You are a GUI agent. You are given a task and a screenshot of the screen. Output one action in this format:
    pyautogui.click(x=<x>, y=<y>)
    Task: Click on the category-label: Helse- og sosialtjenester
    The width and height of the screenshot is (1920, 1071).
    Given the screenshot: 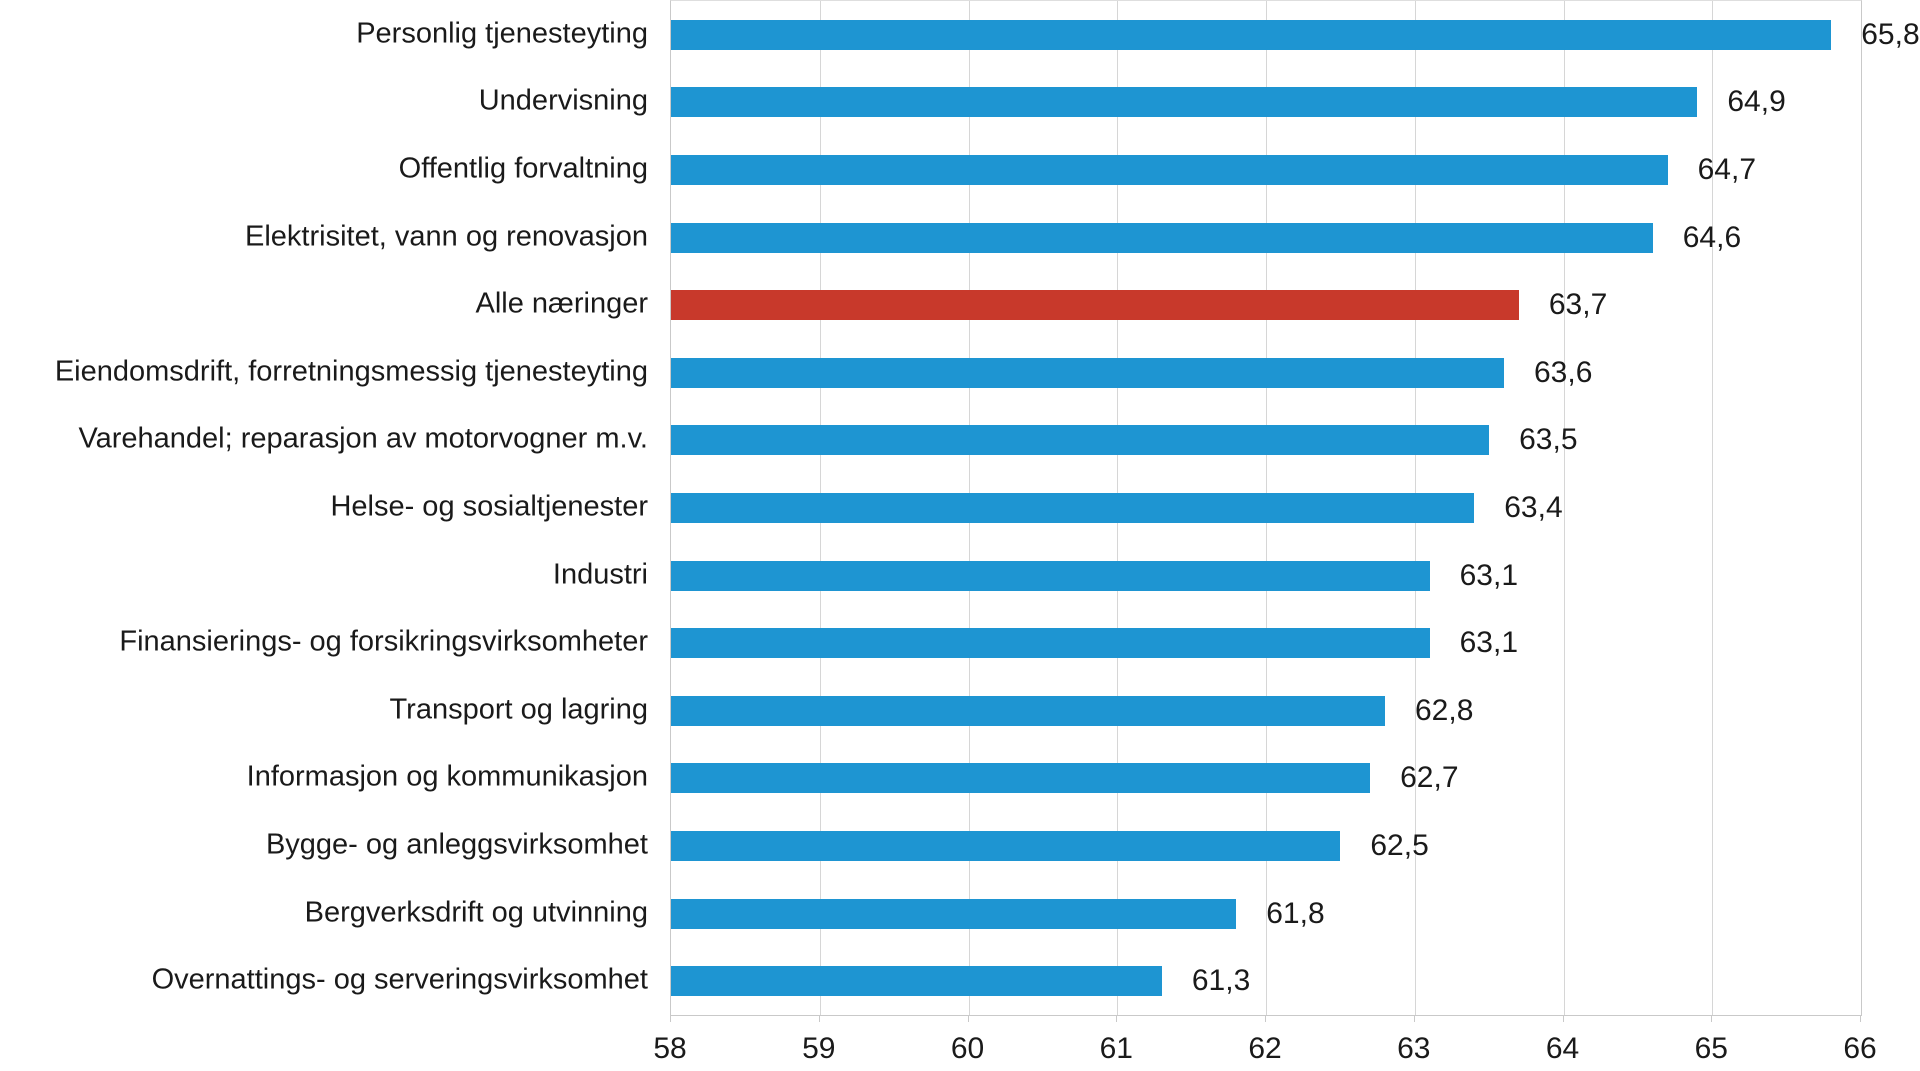 What is the action you would take?
    pyautogui.click(x=489, y=506)
    